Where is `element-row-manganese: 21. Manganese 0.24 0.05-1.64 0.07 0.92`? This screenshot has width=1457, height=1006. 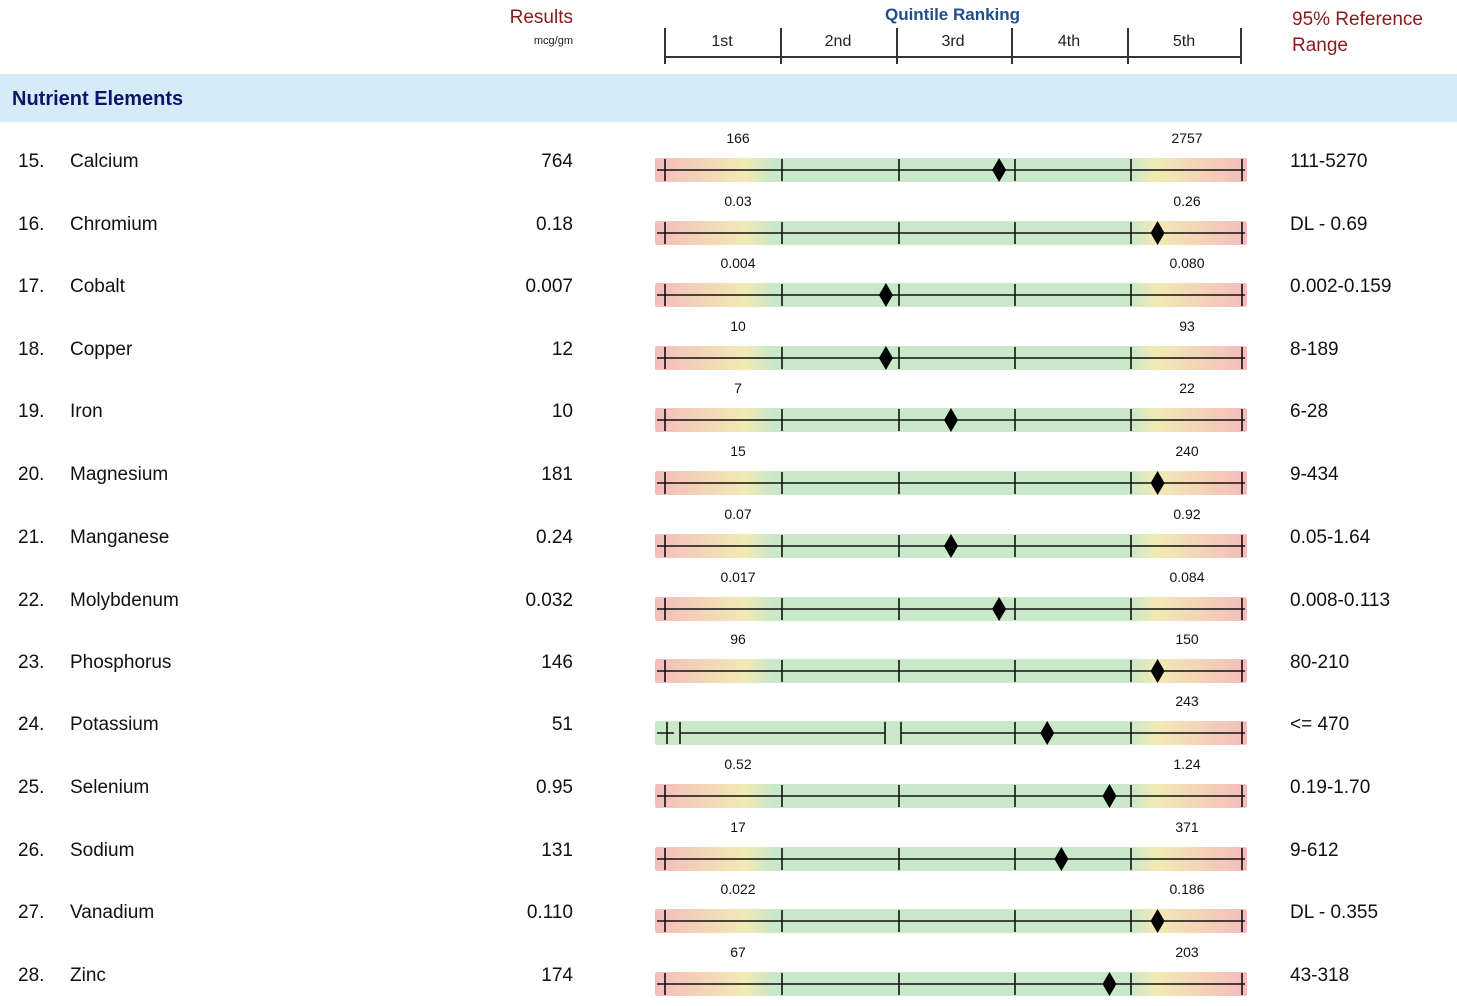 element-row-manganese: 21. Manganese 0.24 0.05-1.64 0.07 0.92 is located at coordinates (728, 537).